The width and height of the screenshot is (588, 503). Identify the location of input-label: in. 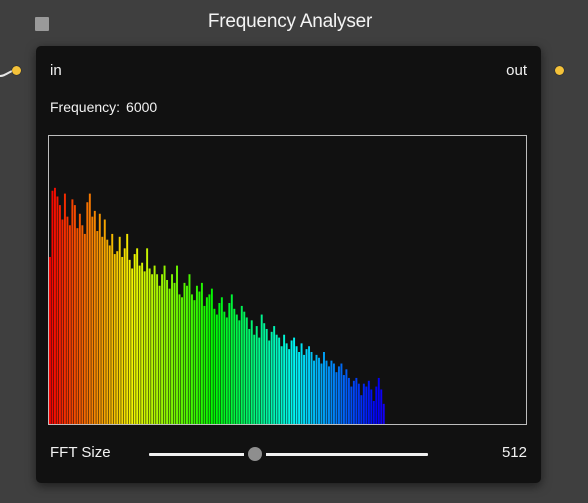
(56, 70).